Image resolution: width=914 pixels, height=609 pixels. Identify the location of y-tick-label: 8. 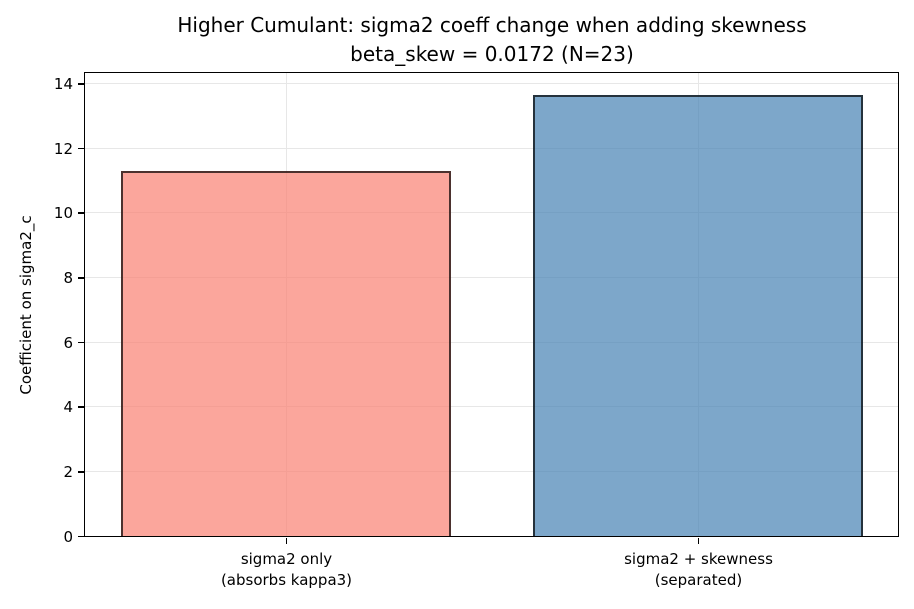
(68, 277).